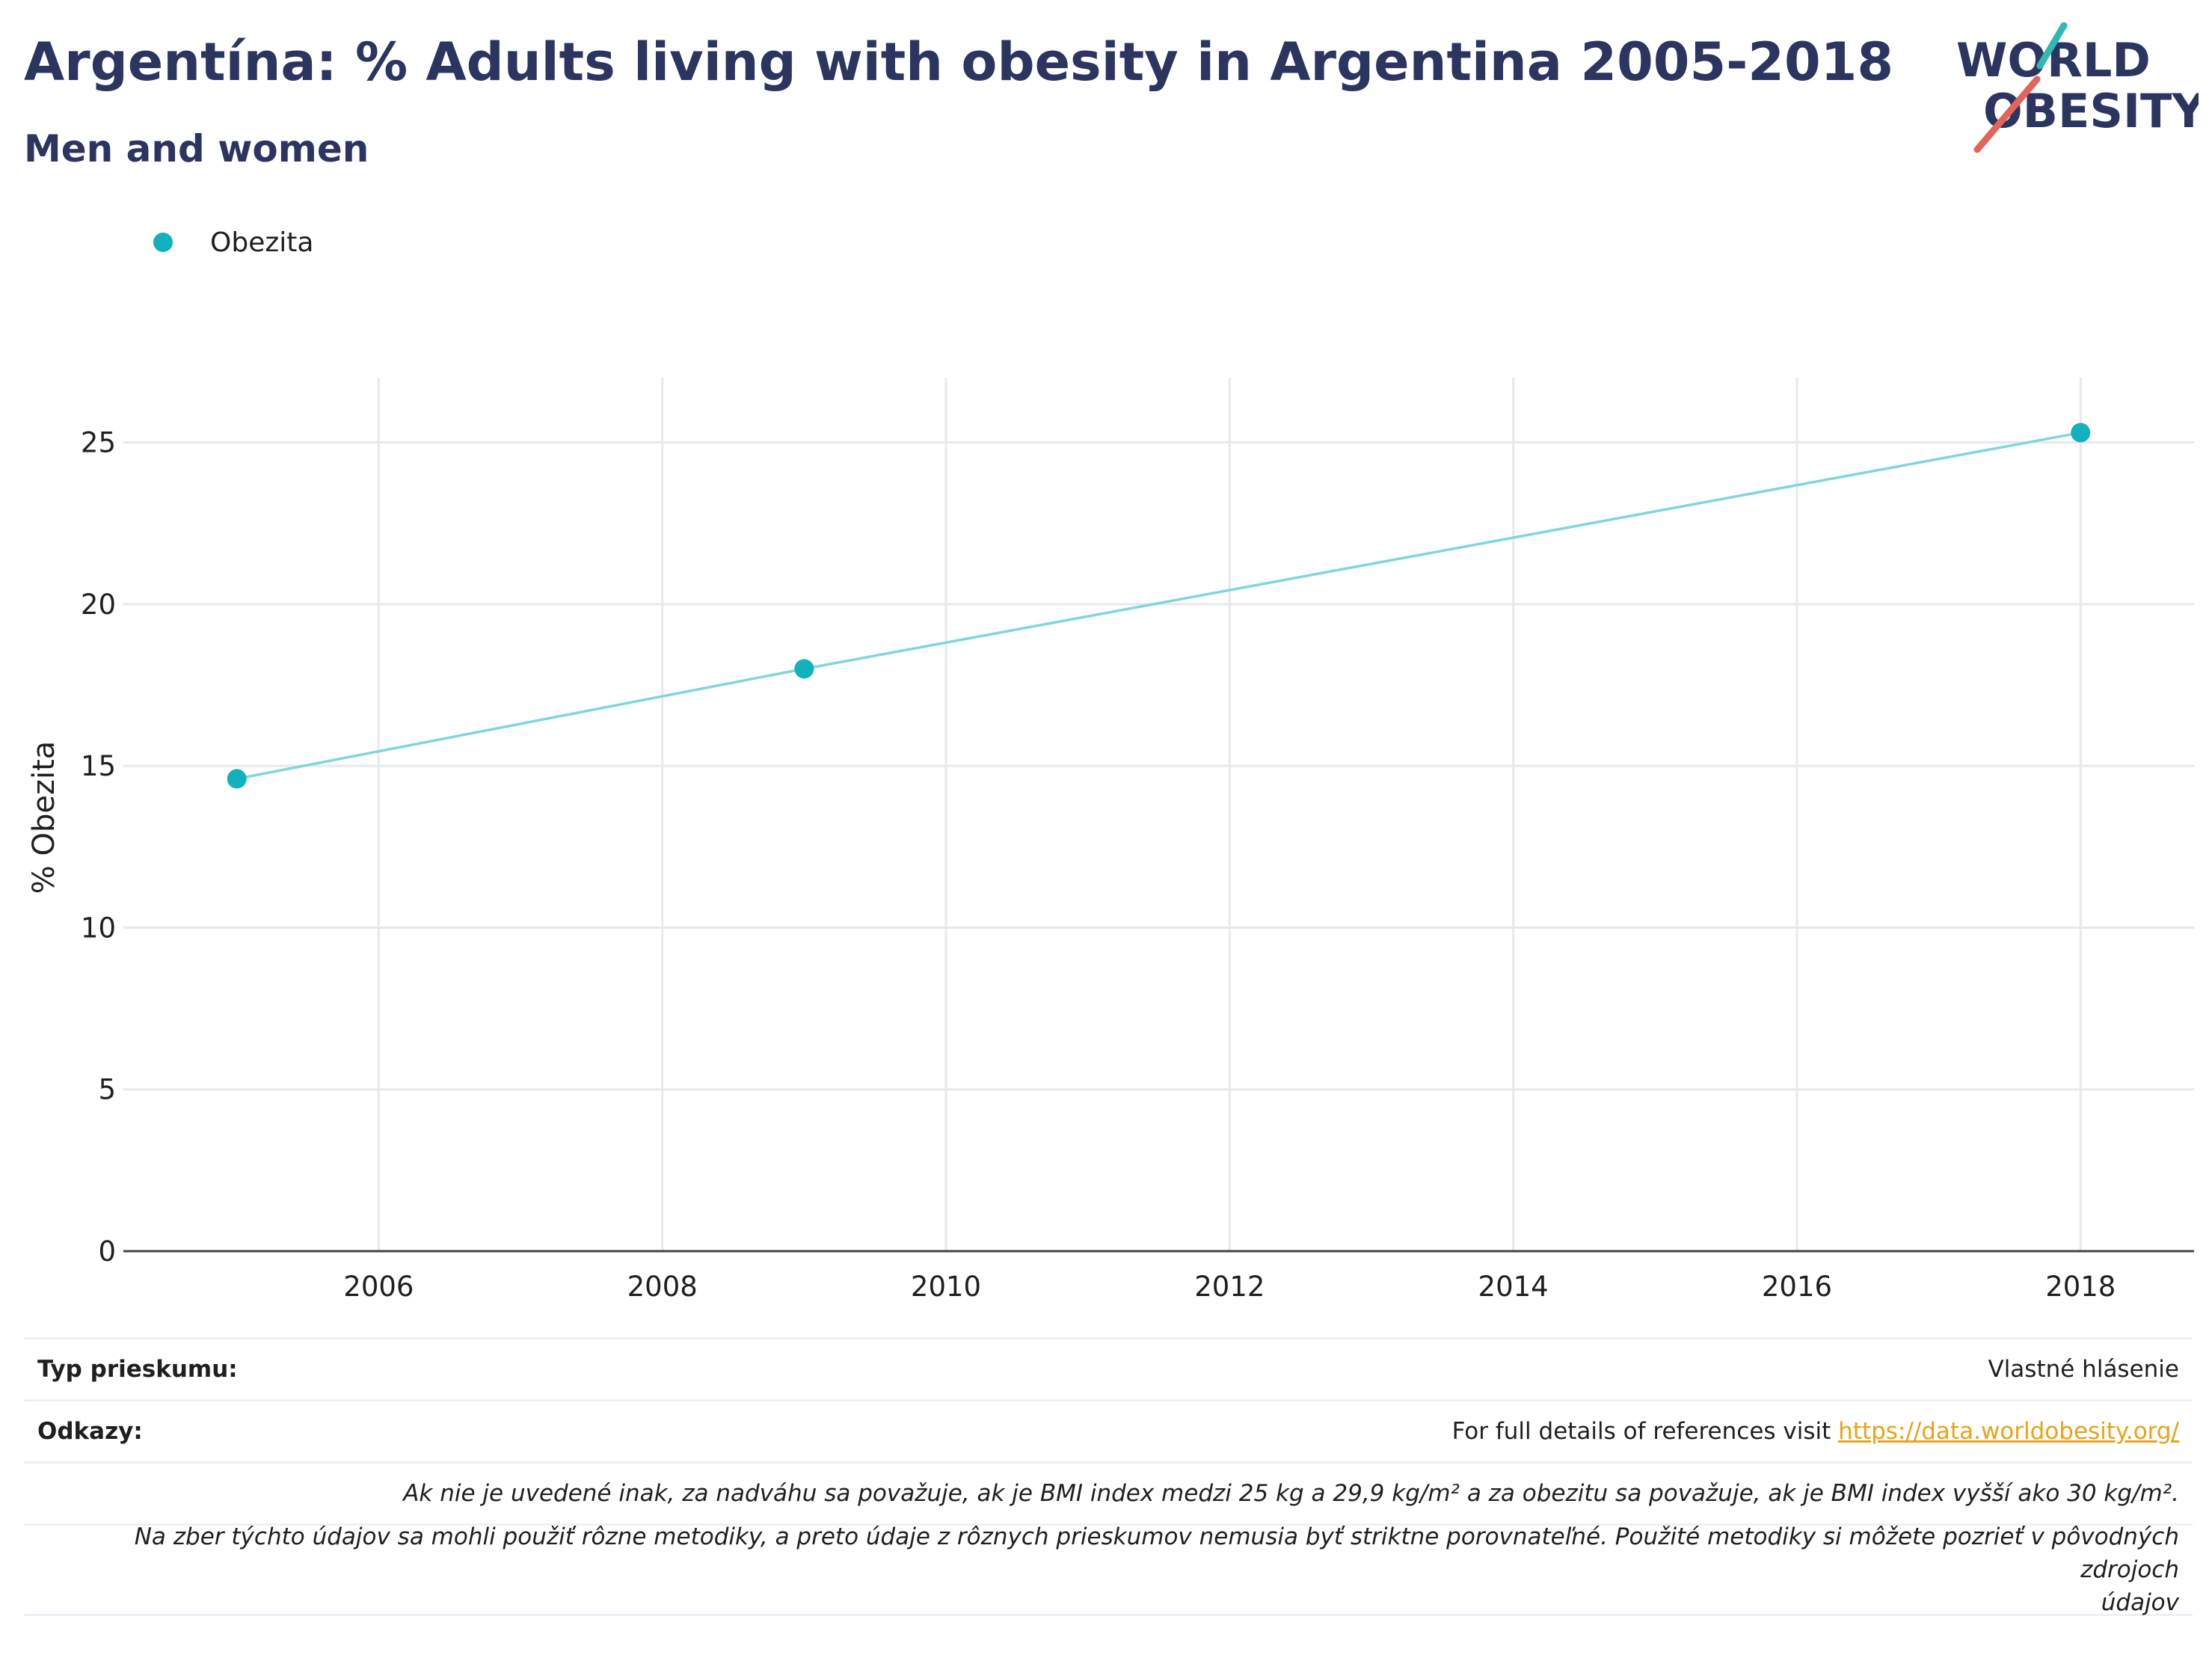 The height and width of the screenshot is (1655, 2212). What do you see at coordinates (196, 149) in the screenshot?
I see `chart-subtitle: Men and women` at bounding box center [196, 149].